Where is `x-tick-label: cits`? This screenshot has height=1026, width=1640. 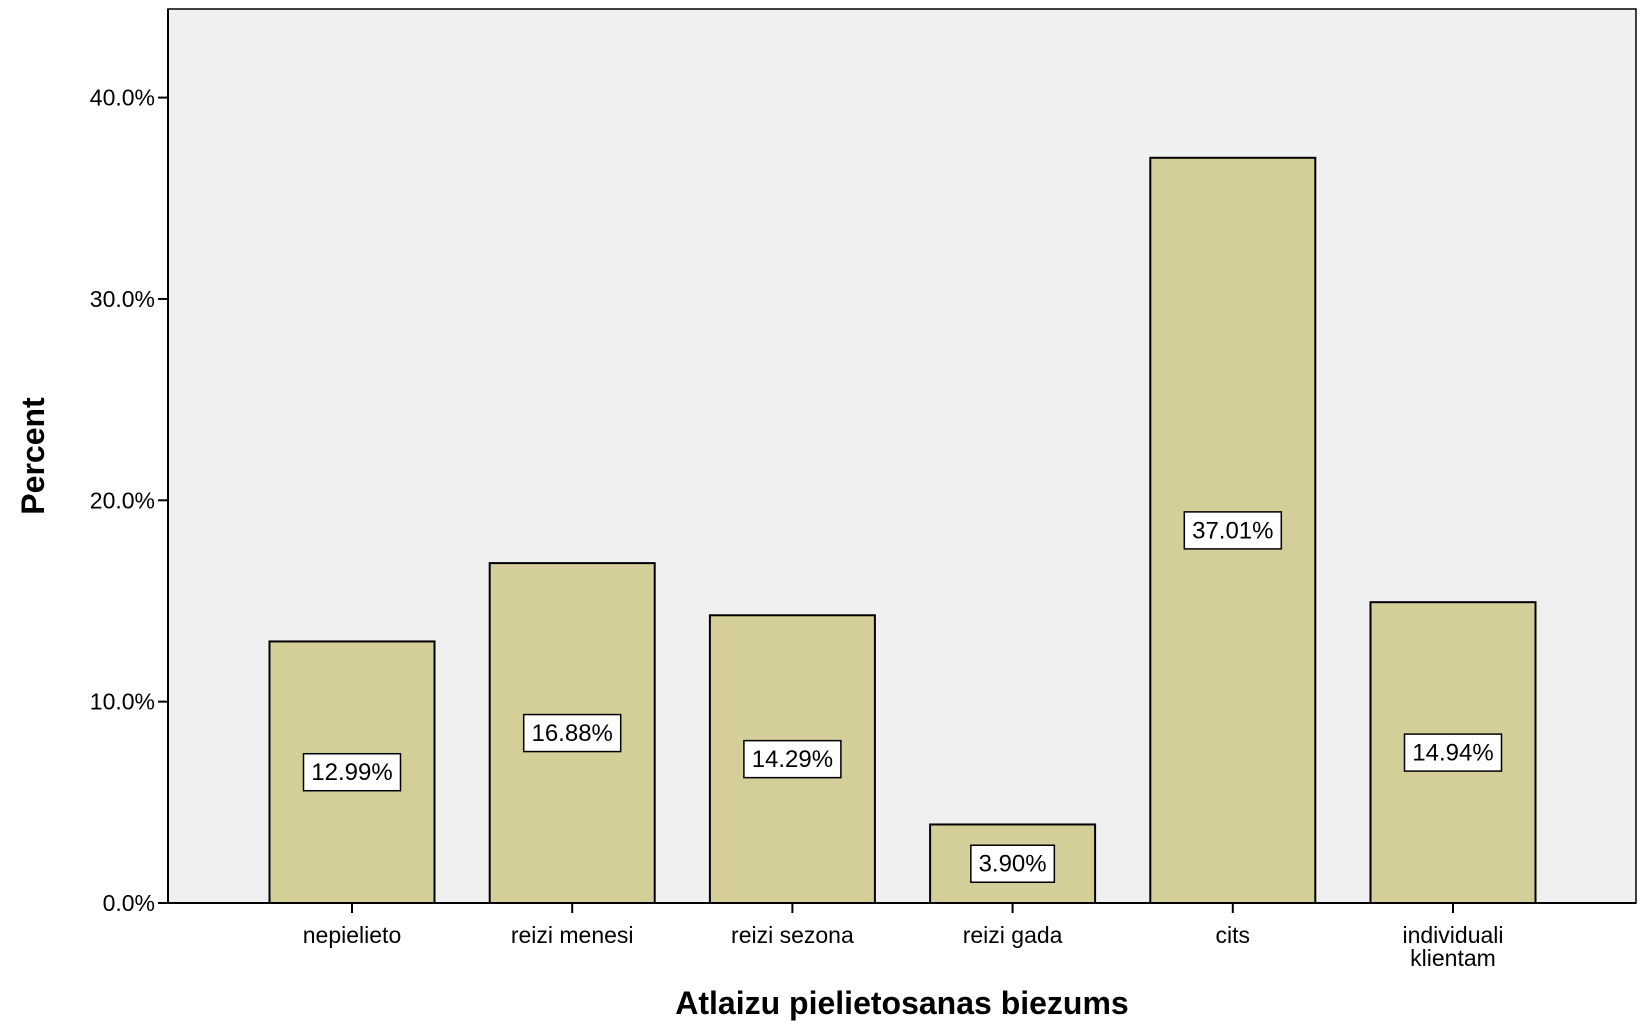
x-tick-label: cits is located at coordinates (1233, 935).